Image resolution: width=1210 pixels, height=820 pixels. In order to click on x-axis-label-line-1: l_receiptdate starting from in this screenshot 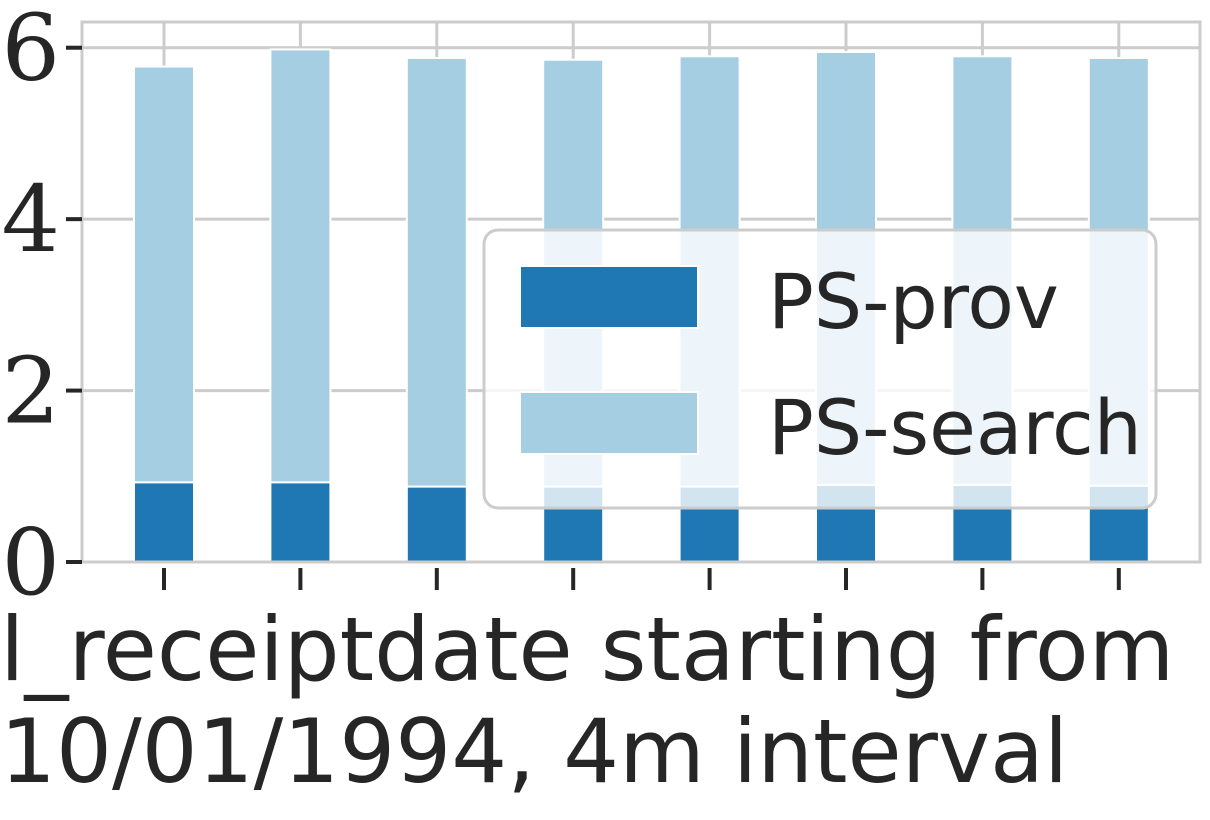, I will do `click(587, 649)`.